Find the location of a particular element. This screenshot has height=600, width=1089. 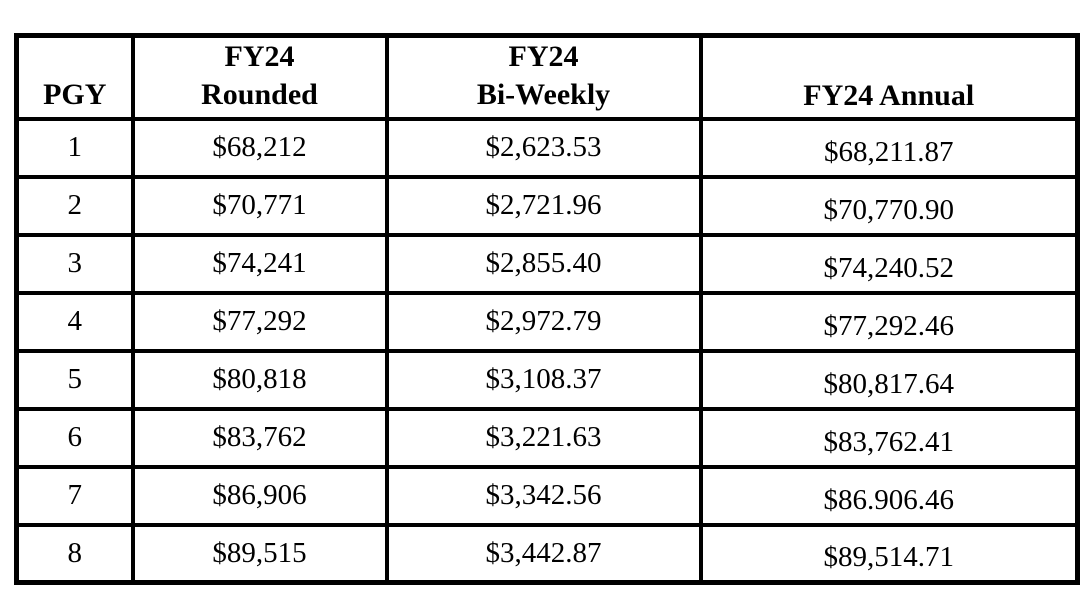

cell-rounded: $89,515 is located at coordinates (259, 553).